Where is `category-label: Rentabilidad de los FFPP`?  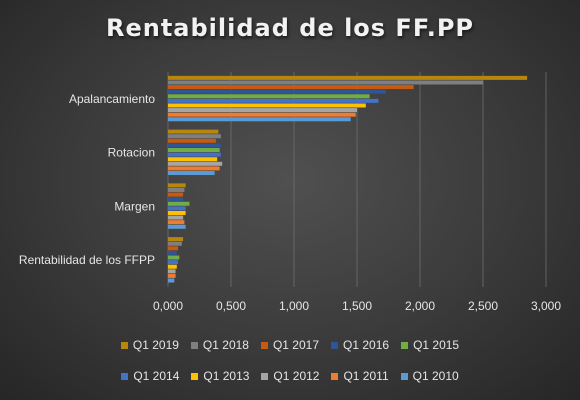
category-label: Rentabilidad de los FFPP is located at coordinates (87, 260).